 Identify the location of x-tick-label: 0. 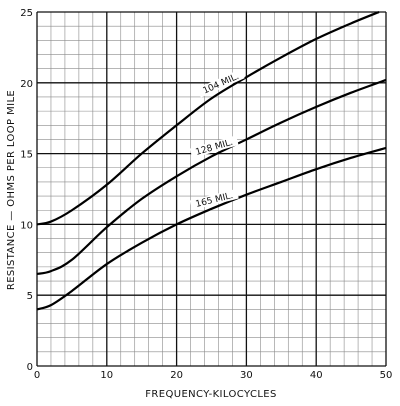
(37, 375).